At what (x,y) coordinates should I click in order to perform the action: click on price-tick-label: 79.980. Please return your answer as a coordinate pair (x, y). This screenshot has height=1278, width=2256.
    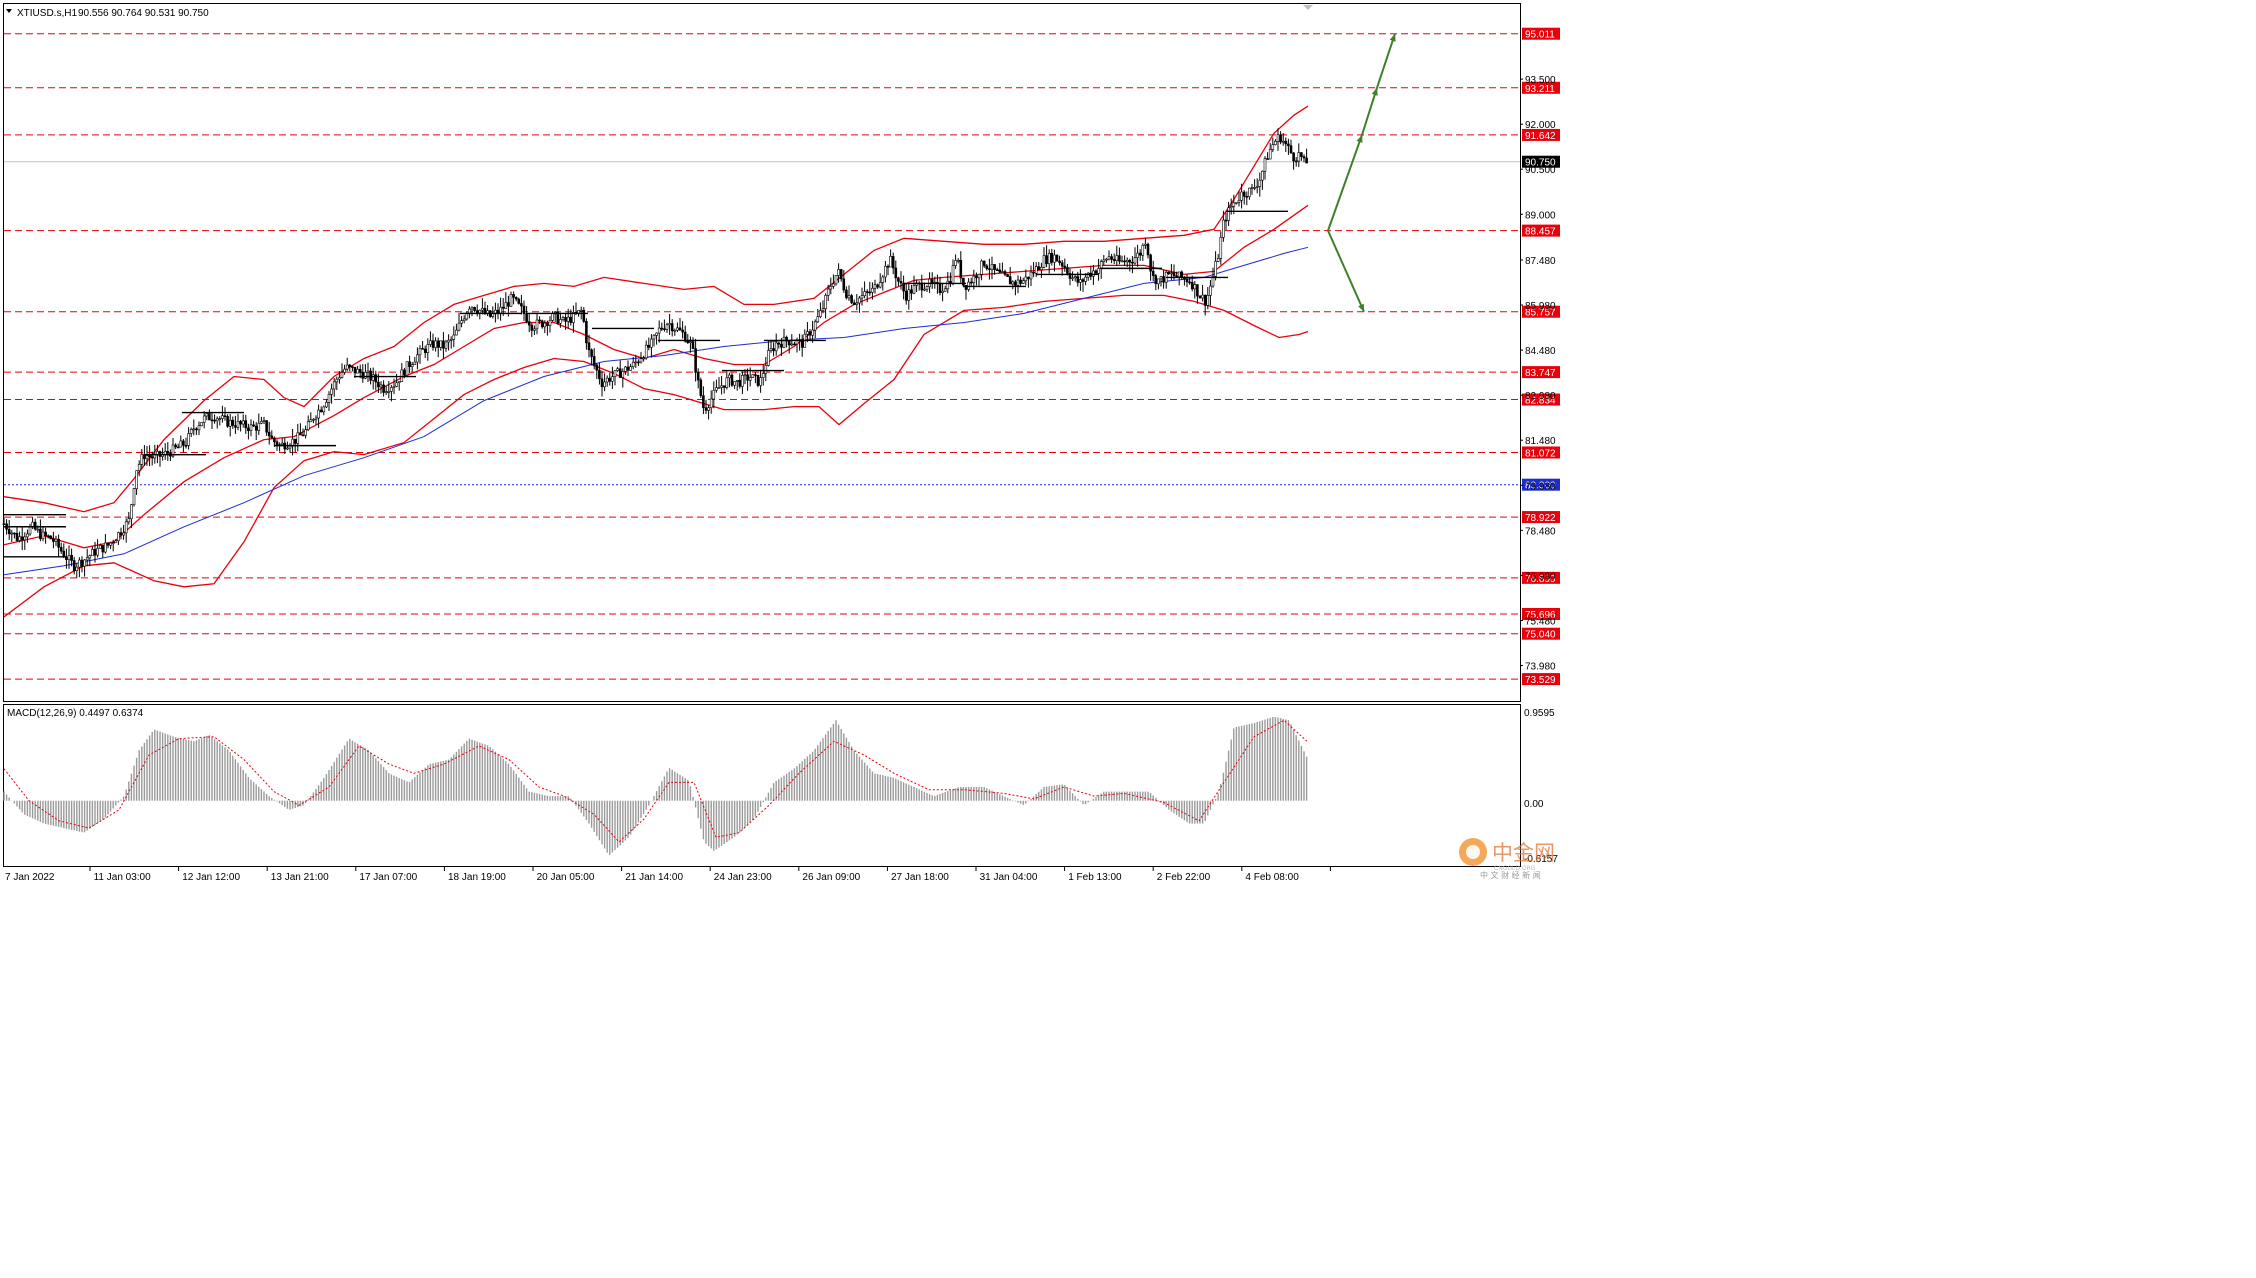
    Looking at the image, I should click on (1540, 486).